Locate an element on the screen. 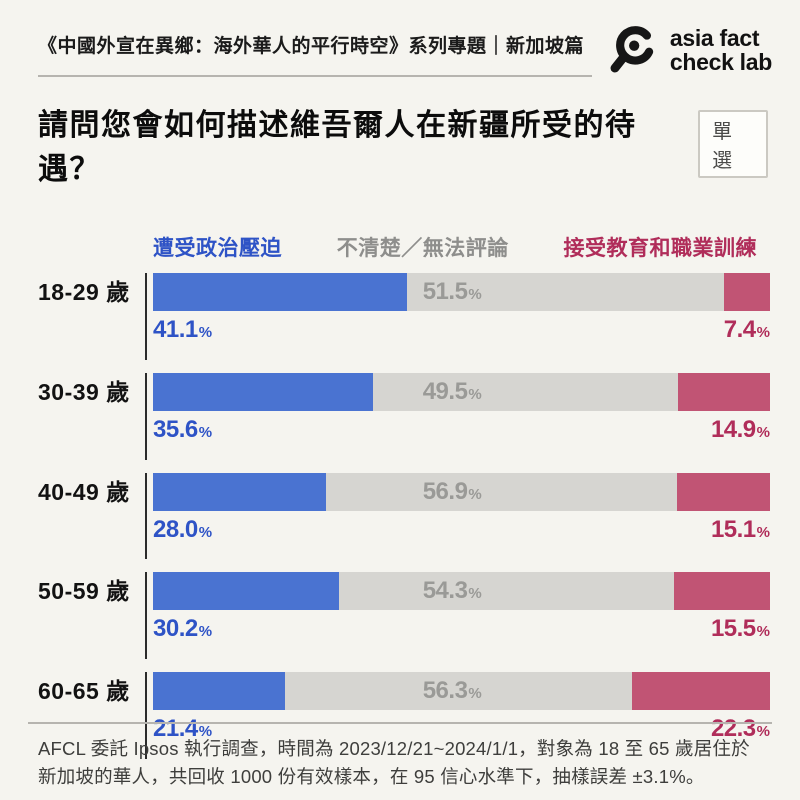 The height and width of the screenshot is (800, 800). legend-education-training: 接受教育和職業訓練 is located at coordinates (660, 248).